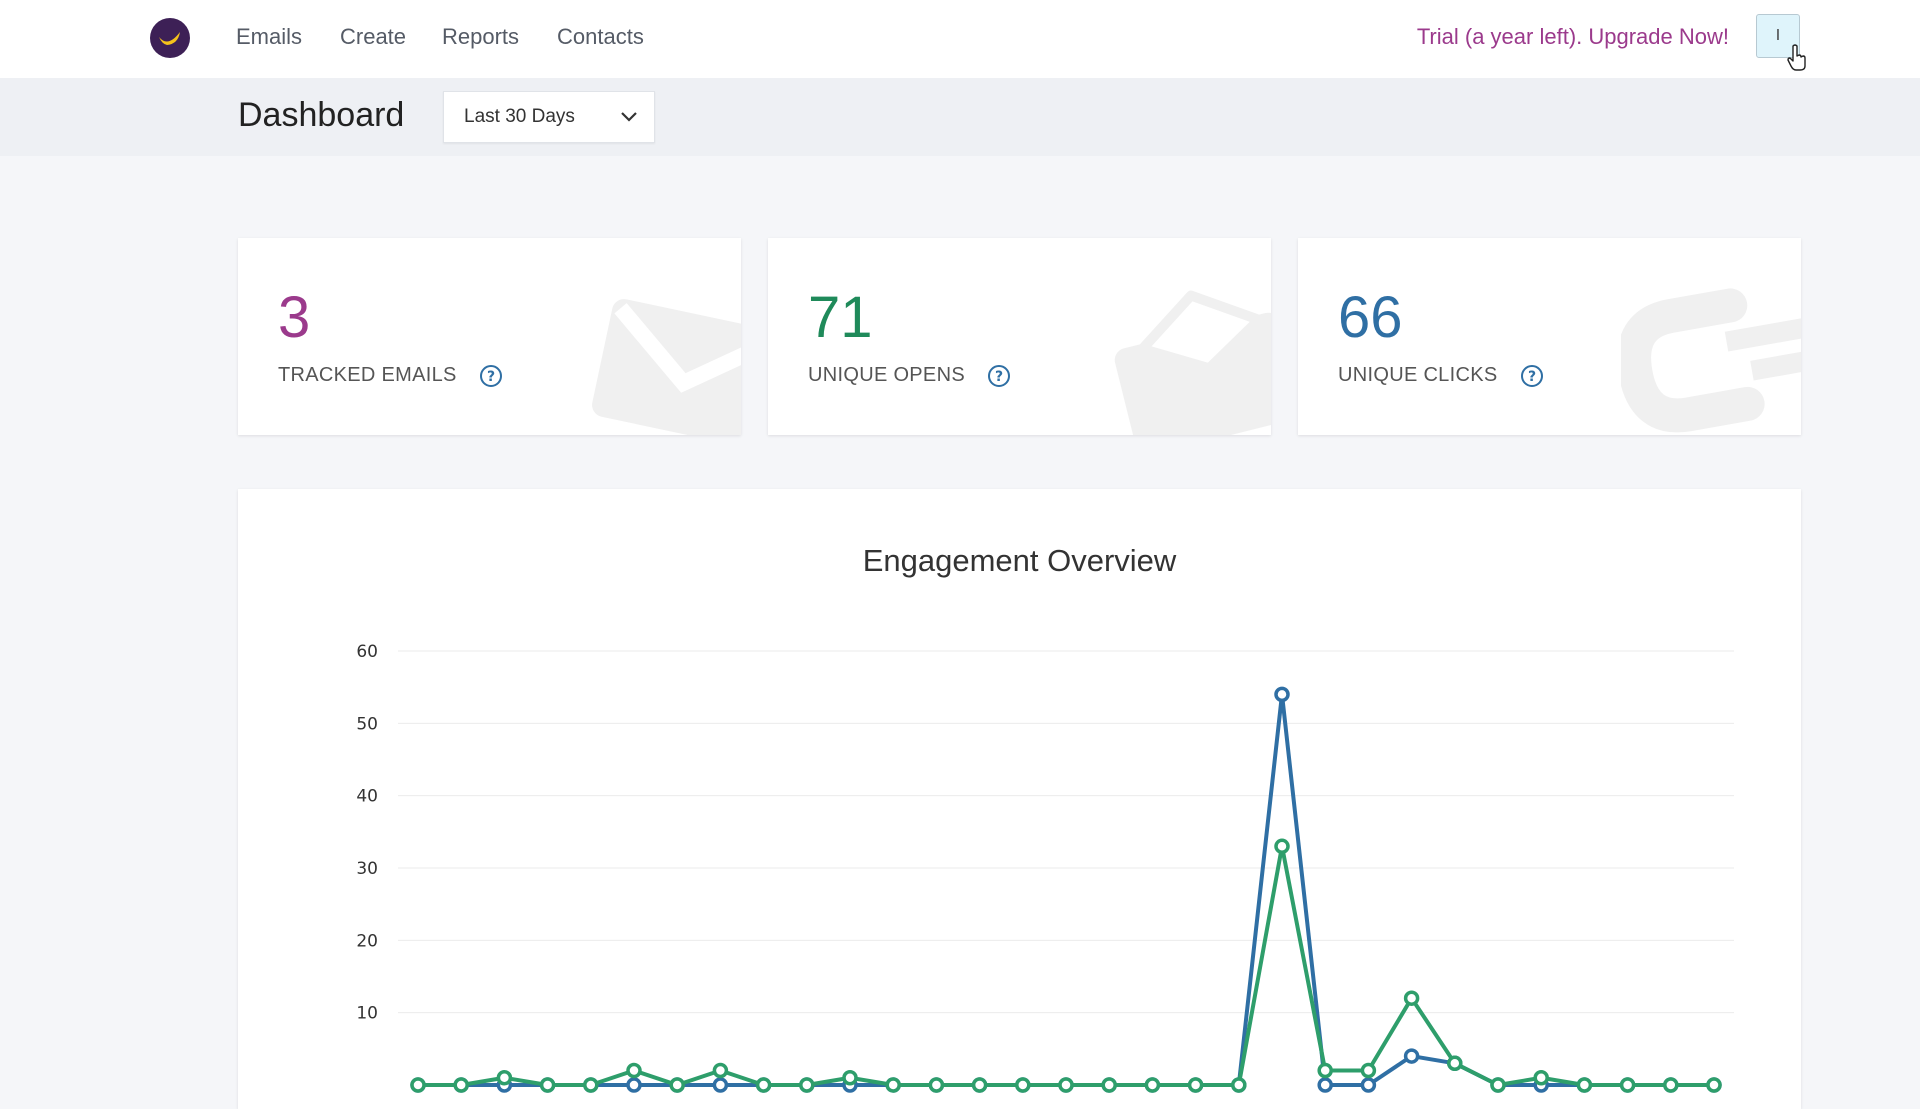  Describe the element at coordinates (1549, 336) in the screenshot. I see `stat-card-unique-clicks: 66 UNIQUE CLICKS ?` at that location.